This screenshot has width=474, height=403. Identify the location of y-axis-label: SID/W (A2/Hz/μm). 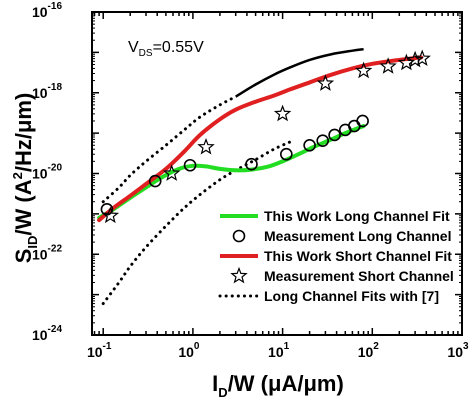
(25, 178).